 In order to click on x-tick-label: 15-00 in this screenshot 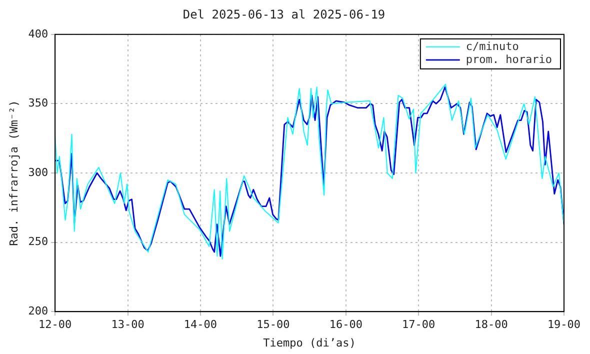, I will do `click(273, 325)`.